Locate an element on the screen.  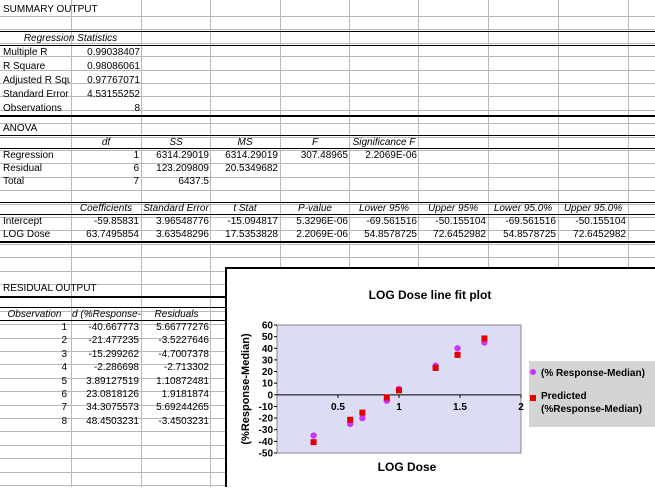
coef-row-label: LOG Dose is located at coordinates (27, 234).